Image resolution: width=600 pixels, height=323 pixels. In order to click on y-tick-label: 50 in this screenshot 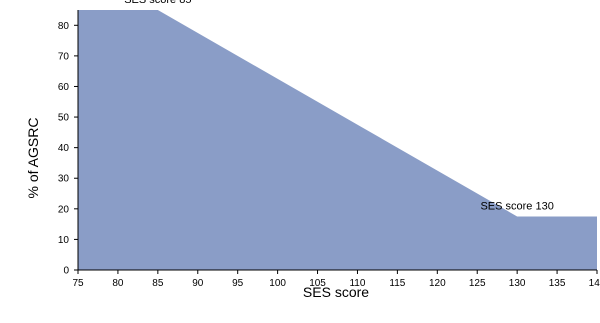, I will do `click(64, 118)`.